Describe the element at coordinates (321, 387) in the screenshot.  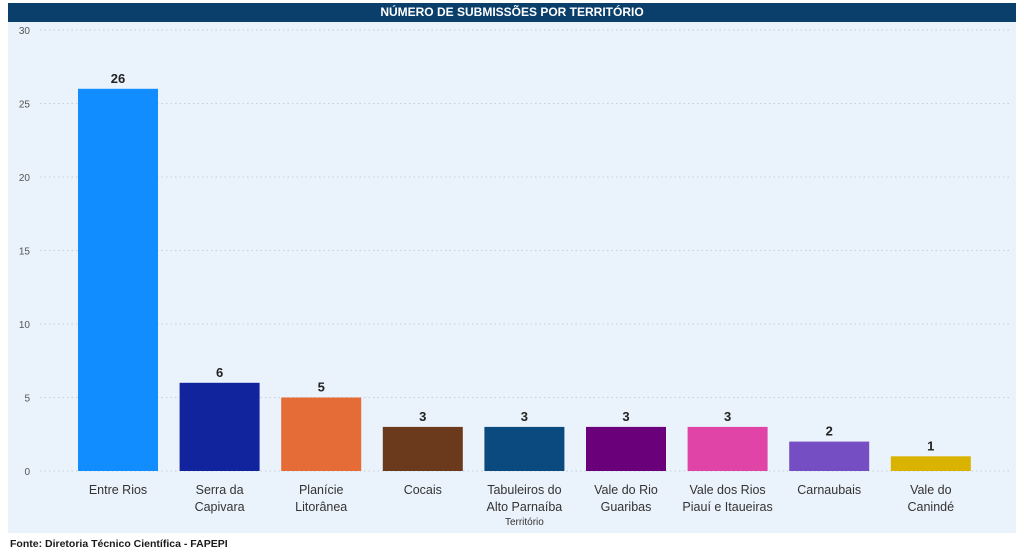
I see `data-label: 5` at that location.